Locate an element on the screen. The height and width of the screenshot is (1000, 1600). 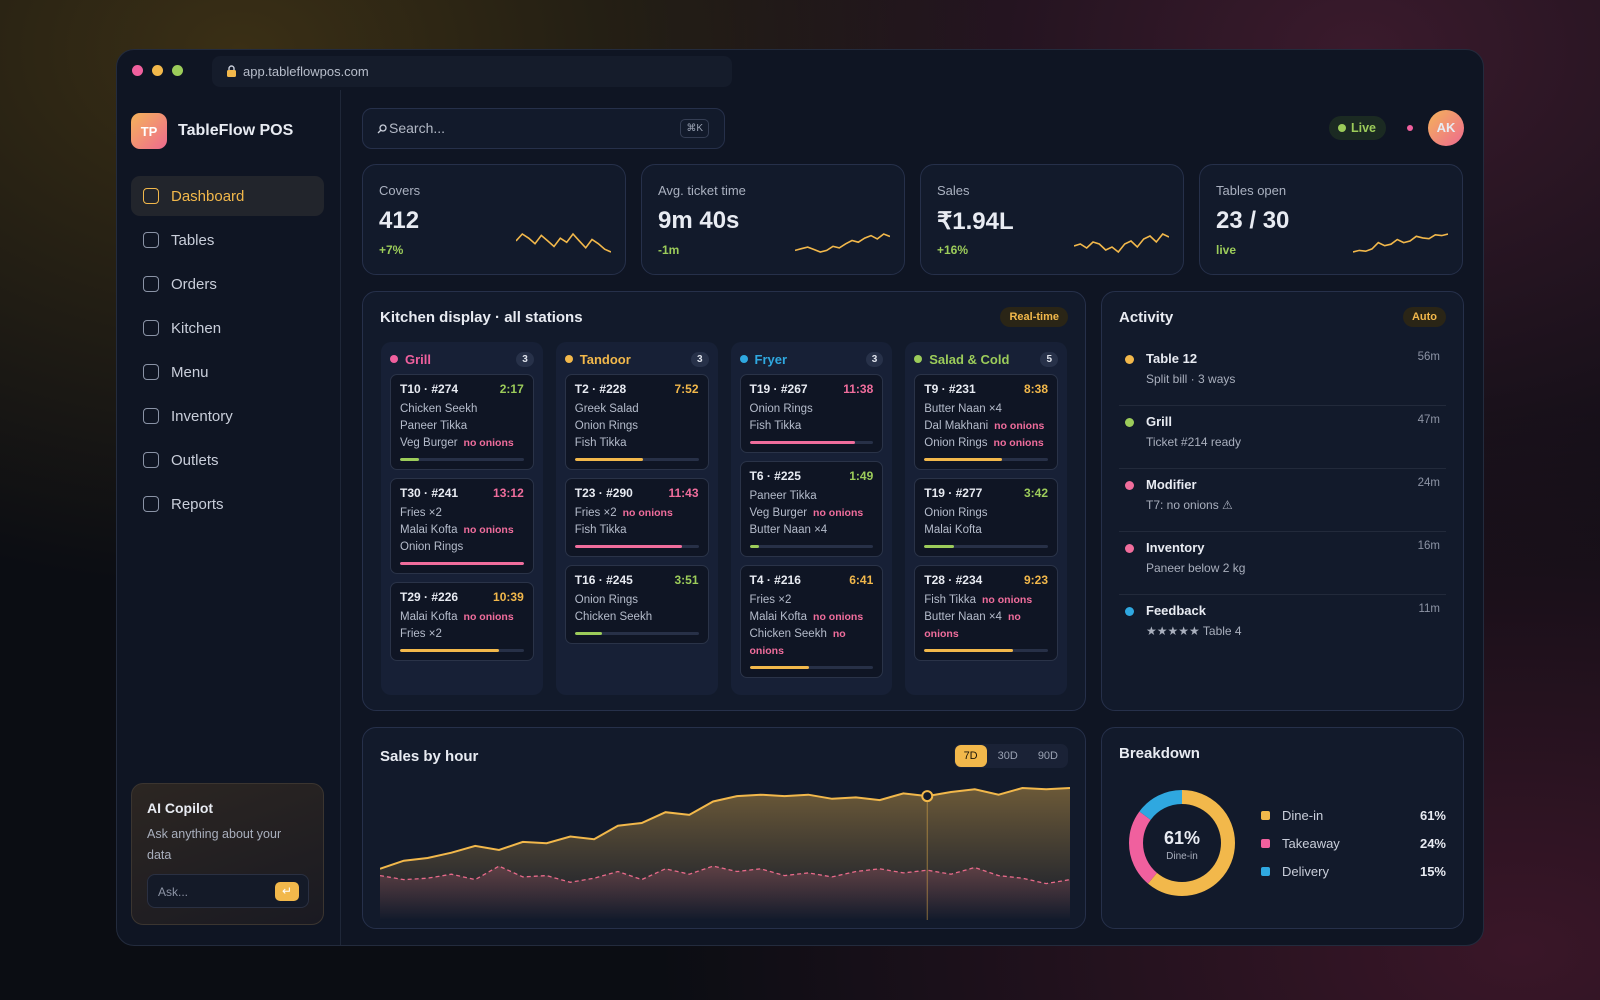
ticket-item: Chicken Seekh is located at coordinates (637, 617).